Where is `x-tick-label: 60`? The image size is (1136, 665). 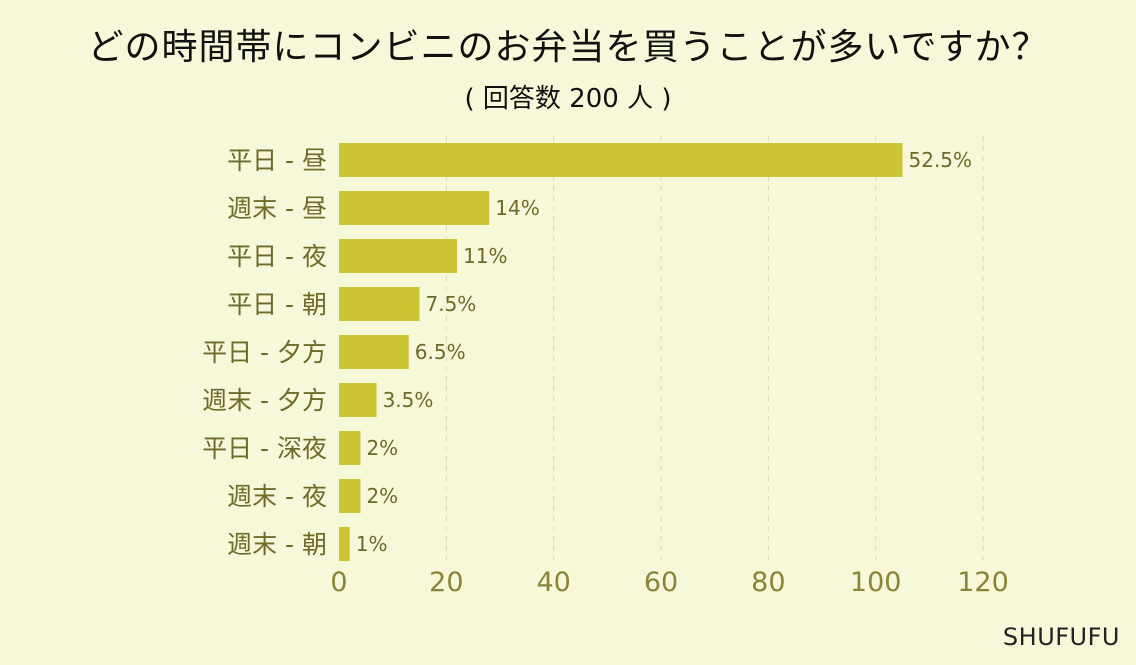
x-tick-label: 60 is located at coordinates (661, 582).